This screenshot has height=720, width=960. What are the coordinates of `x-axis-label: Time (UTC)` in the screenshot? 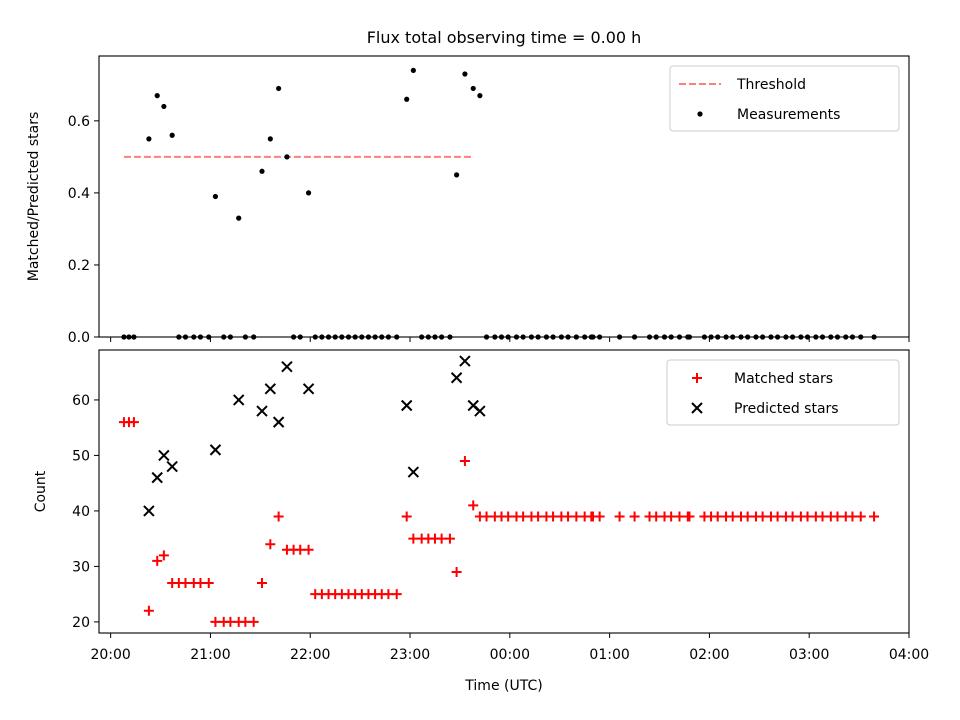 It's located at (503, 686).